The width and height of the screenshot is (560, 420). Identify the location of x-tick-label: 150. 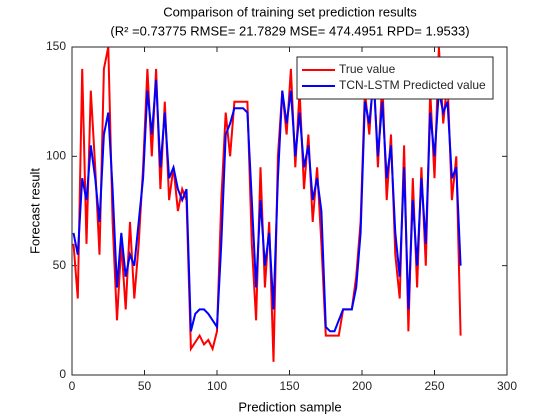
(289, 386).